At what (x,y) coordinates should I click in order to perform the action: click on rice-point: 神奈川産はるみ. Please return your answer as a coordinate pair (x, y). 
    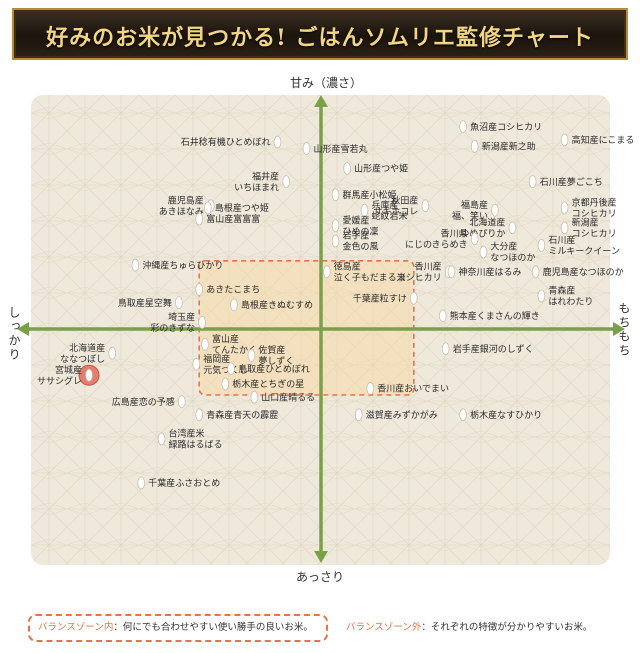
    Looking at the image, I should click on (484, 272).